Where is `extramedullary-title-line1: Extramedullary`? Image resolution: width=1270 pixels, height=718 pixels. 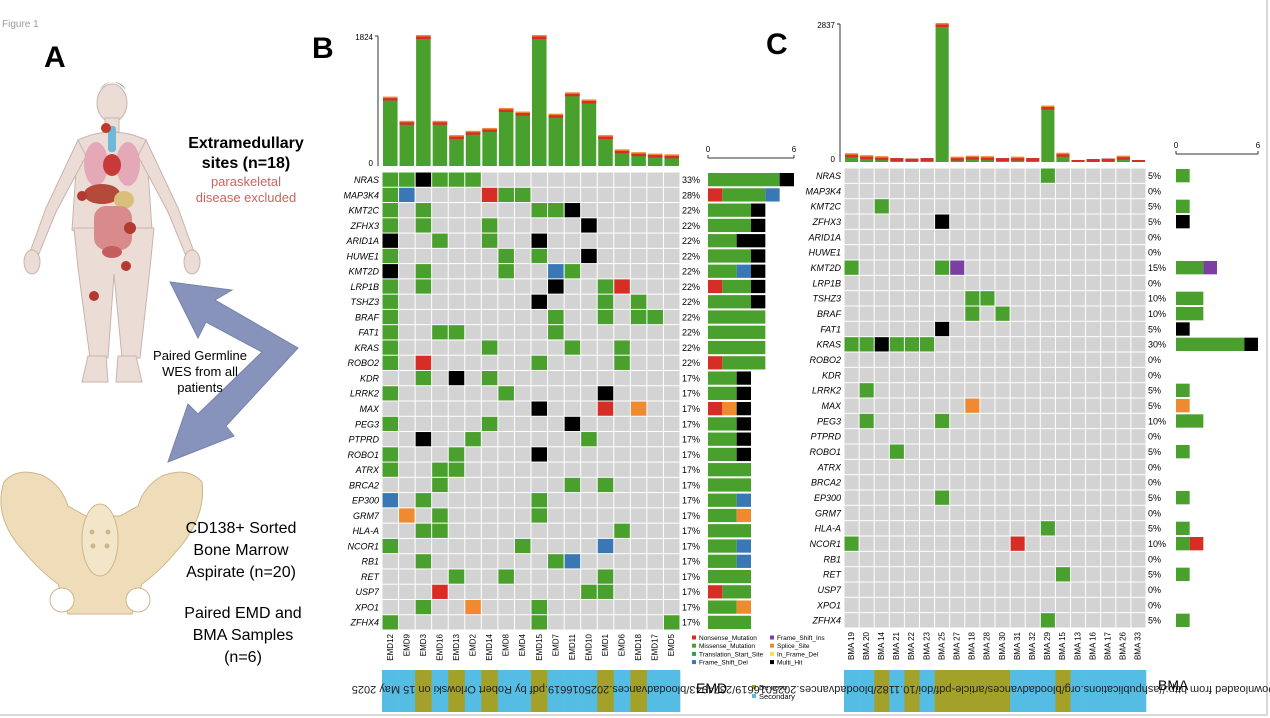
extramedullary-title-line1: Extramedullary is located at coordinates (246, 143).